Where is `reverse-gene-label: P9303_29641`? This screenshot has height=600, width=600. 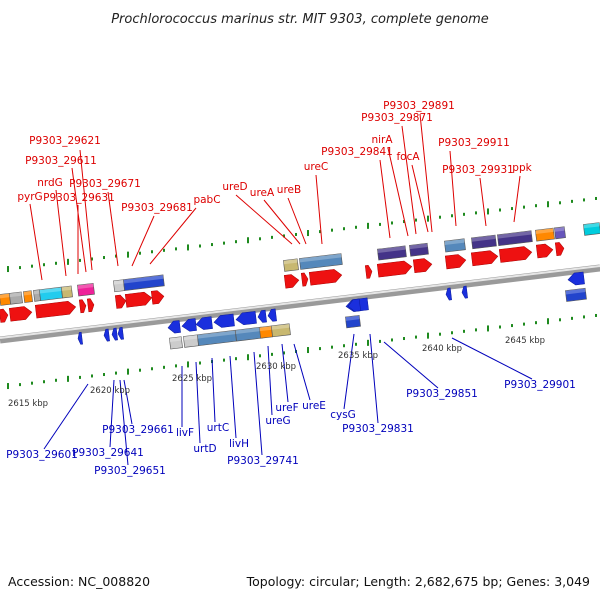 reverse-gene-label: P9303_29641 is located at coordinates (108, 453).